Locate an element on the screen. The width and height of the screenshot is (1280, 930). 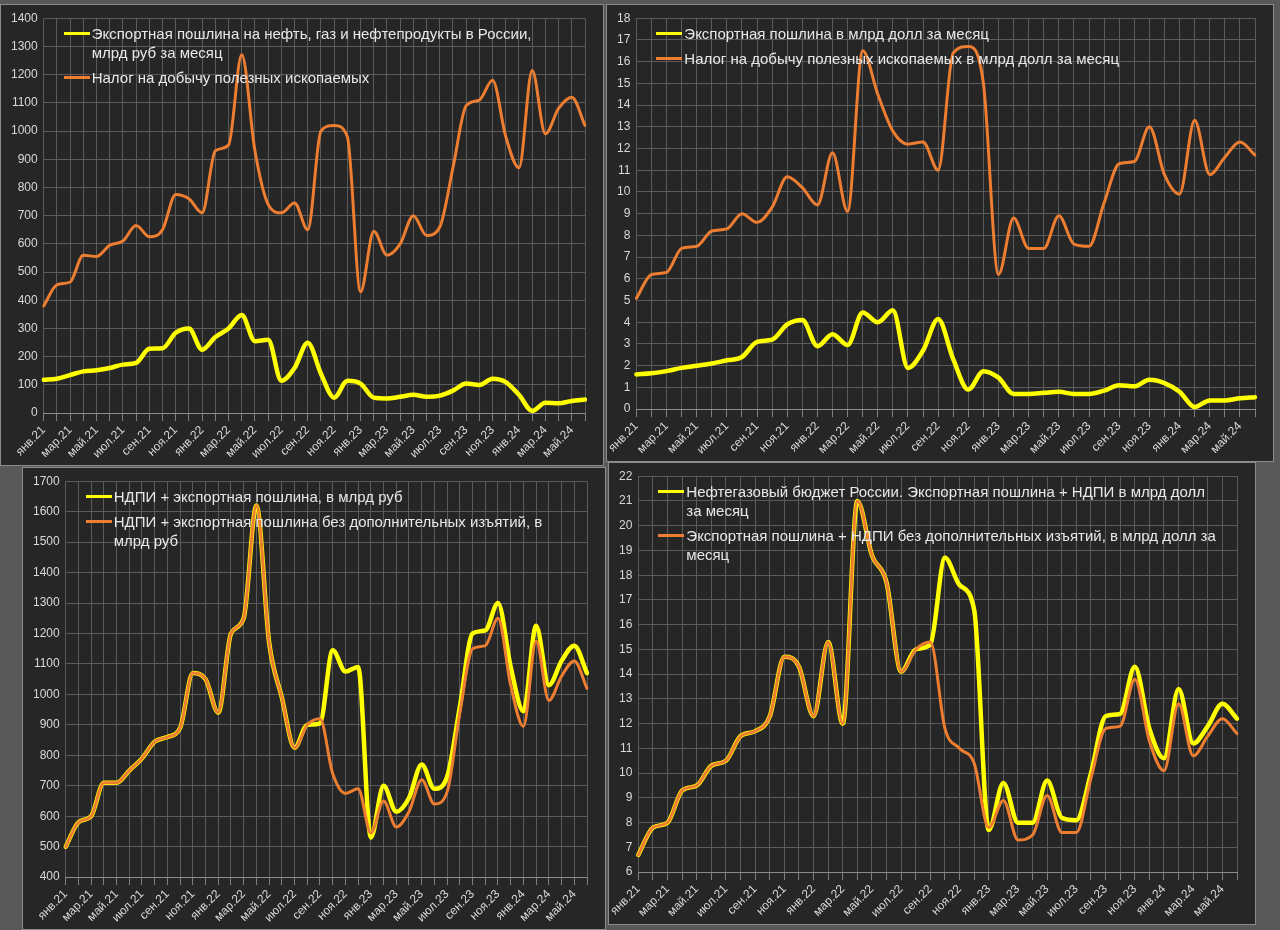
y-tick-label: 300 is located at coordinates (28, 327).